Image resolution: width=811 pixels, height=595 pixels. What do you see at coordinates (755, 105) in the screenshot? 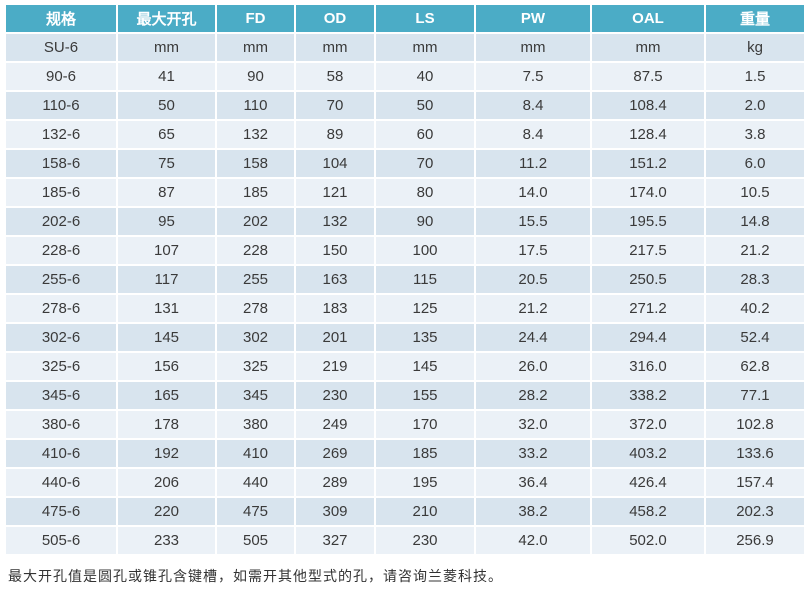
I see `table-cell: 2.0` at bounding box center [755, 105].